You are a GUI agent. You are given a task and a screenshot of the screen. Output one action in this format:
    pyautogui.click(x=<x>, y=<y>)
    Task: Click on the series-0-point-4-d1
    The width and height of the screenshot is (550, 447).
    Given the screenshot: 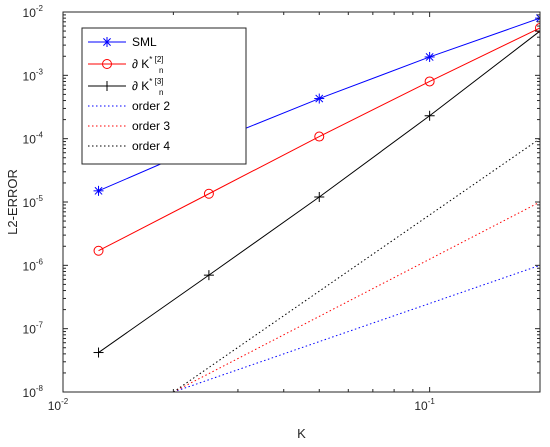 What is the action you would take?
    pyautogui.click(x=538, y=16)
    